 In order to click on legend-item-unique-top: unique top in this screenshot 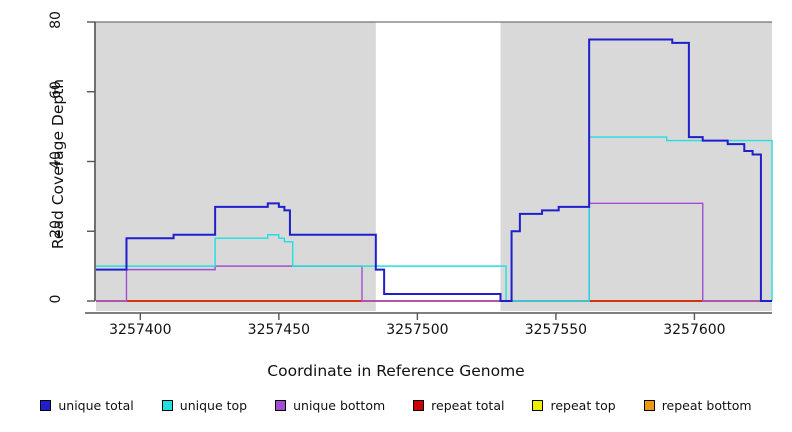, I will do `click(204, 405)`.